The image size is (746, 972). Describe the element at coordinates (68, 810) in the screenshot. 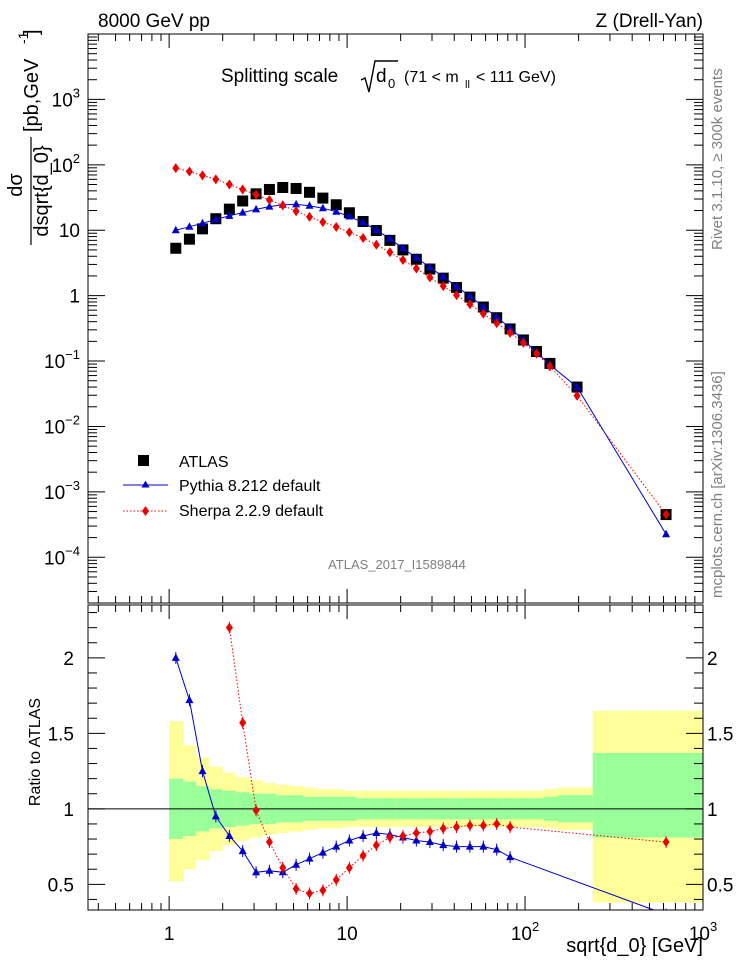

I see `ratio-y-tick-label-left: 1` at that location.